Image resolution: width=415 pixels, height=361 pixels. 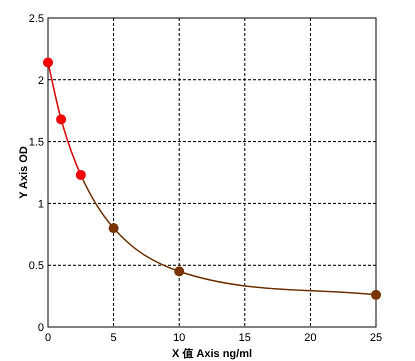 I want to click on y-tick-label: 1, so click(x=41, y=204).